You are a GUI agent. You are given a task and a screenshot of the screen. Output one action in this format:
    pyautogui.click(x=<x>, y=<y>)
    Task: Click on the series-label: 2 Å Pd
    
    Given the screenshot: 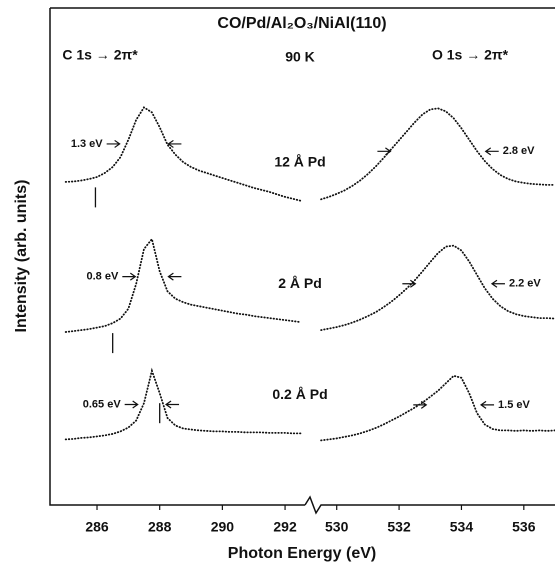 What is the action you would take?
    pyautogui.click(x=300, y=283)
    